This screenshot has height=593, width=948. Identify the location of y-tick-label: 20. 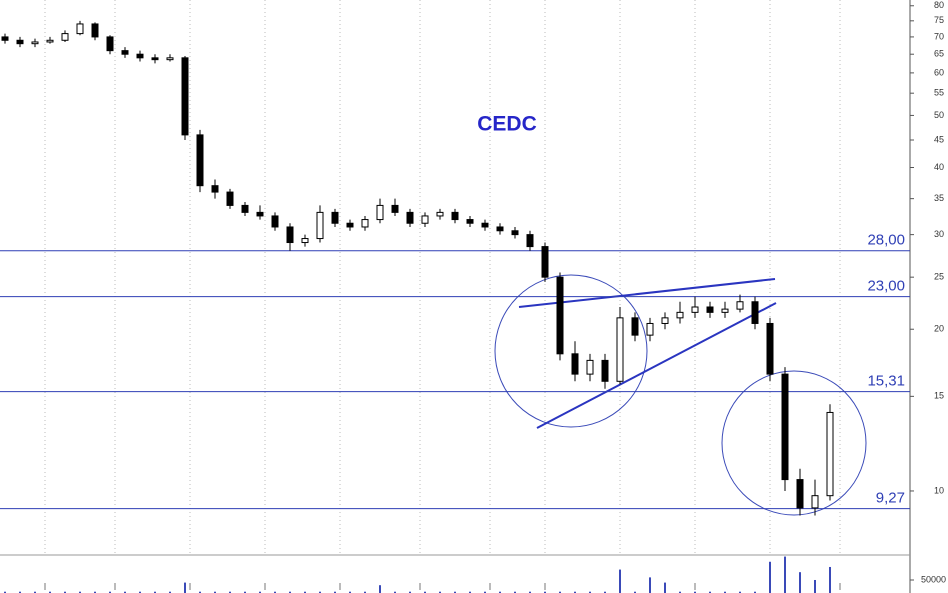
(939, 329).